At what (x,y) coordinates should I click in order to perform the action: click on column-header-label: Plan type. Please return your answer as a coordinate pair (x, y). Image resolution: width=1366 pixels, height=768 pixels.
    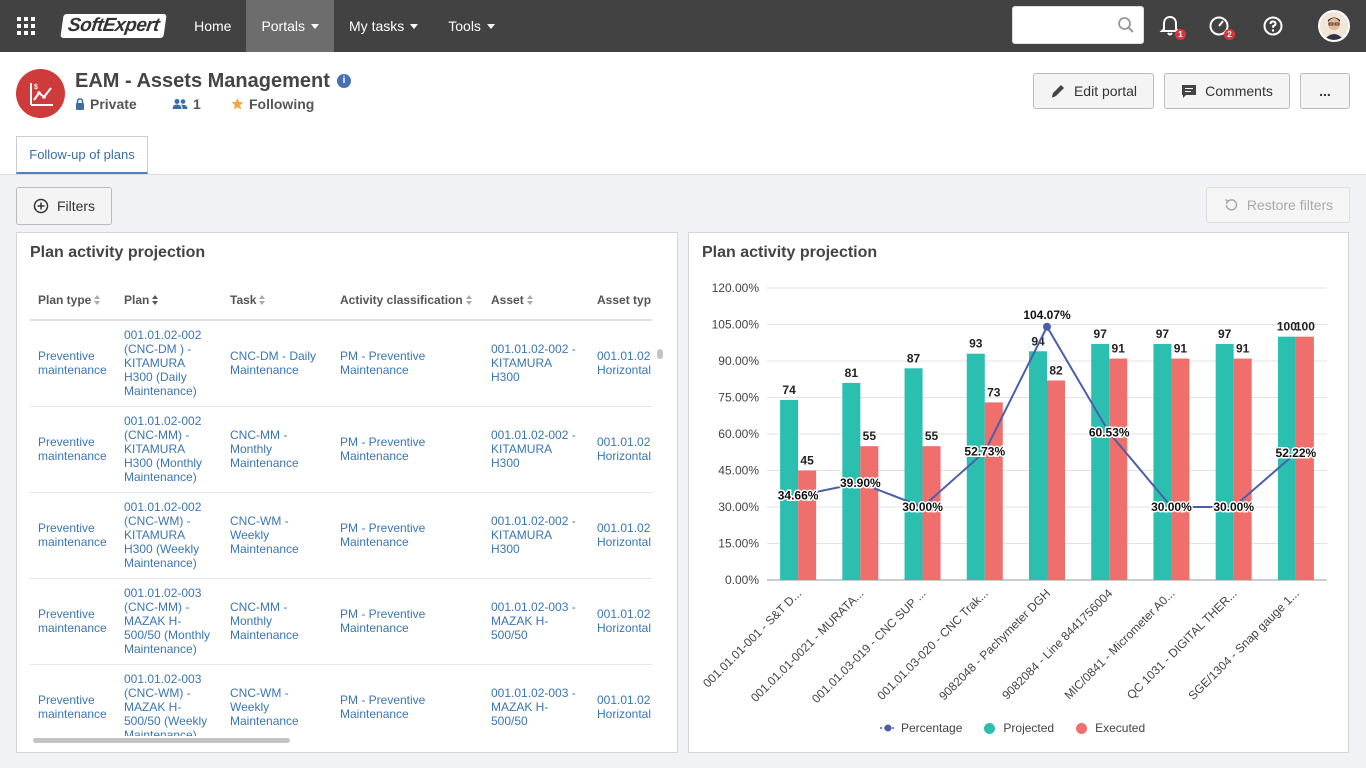
    Looking at the image, I should click on (65, 299).